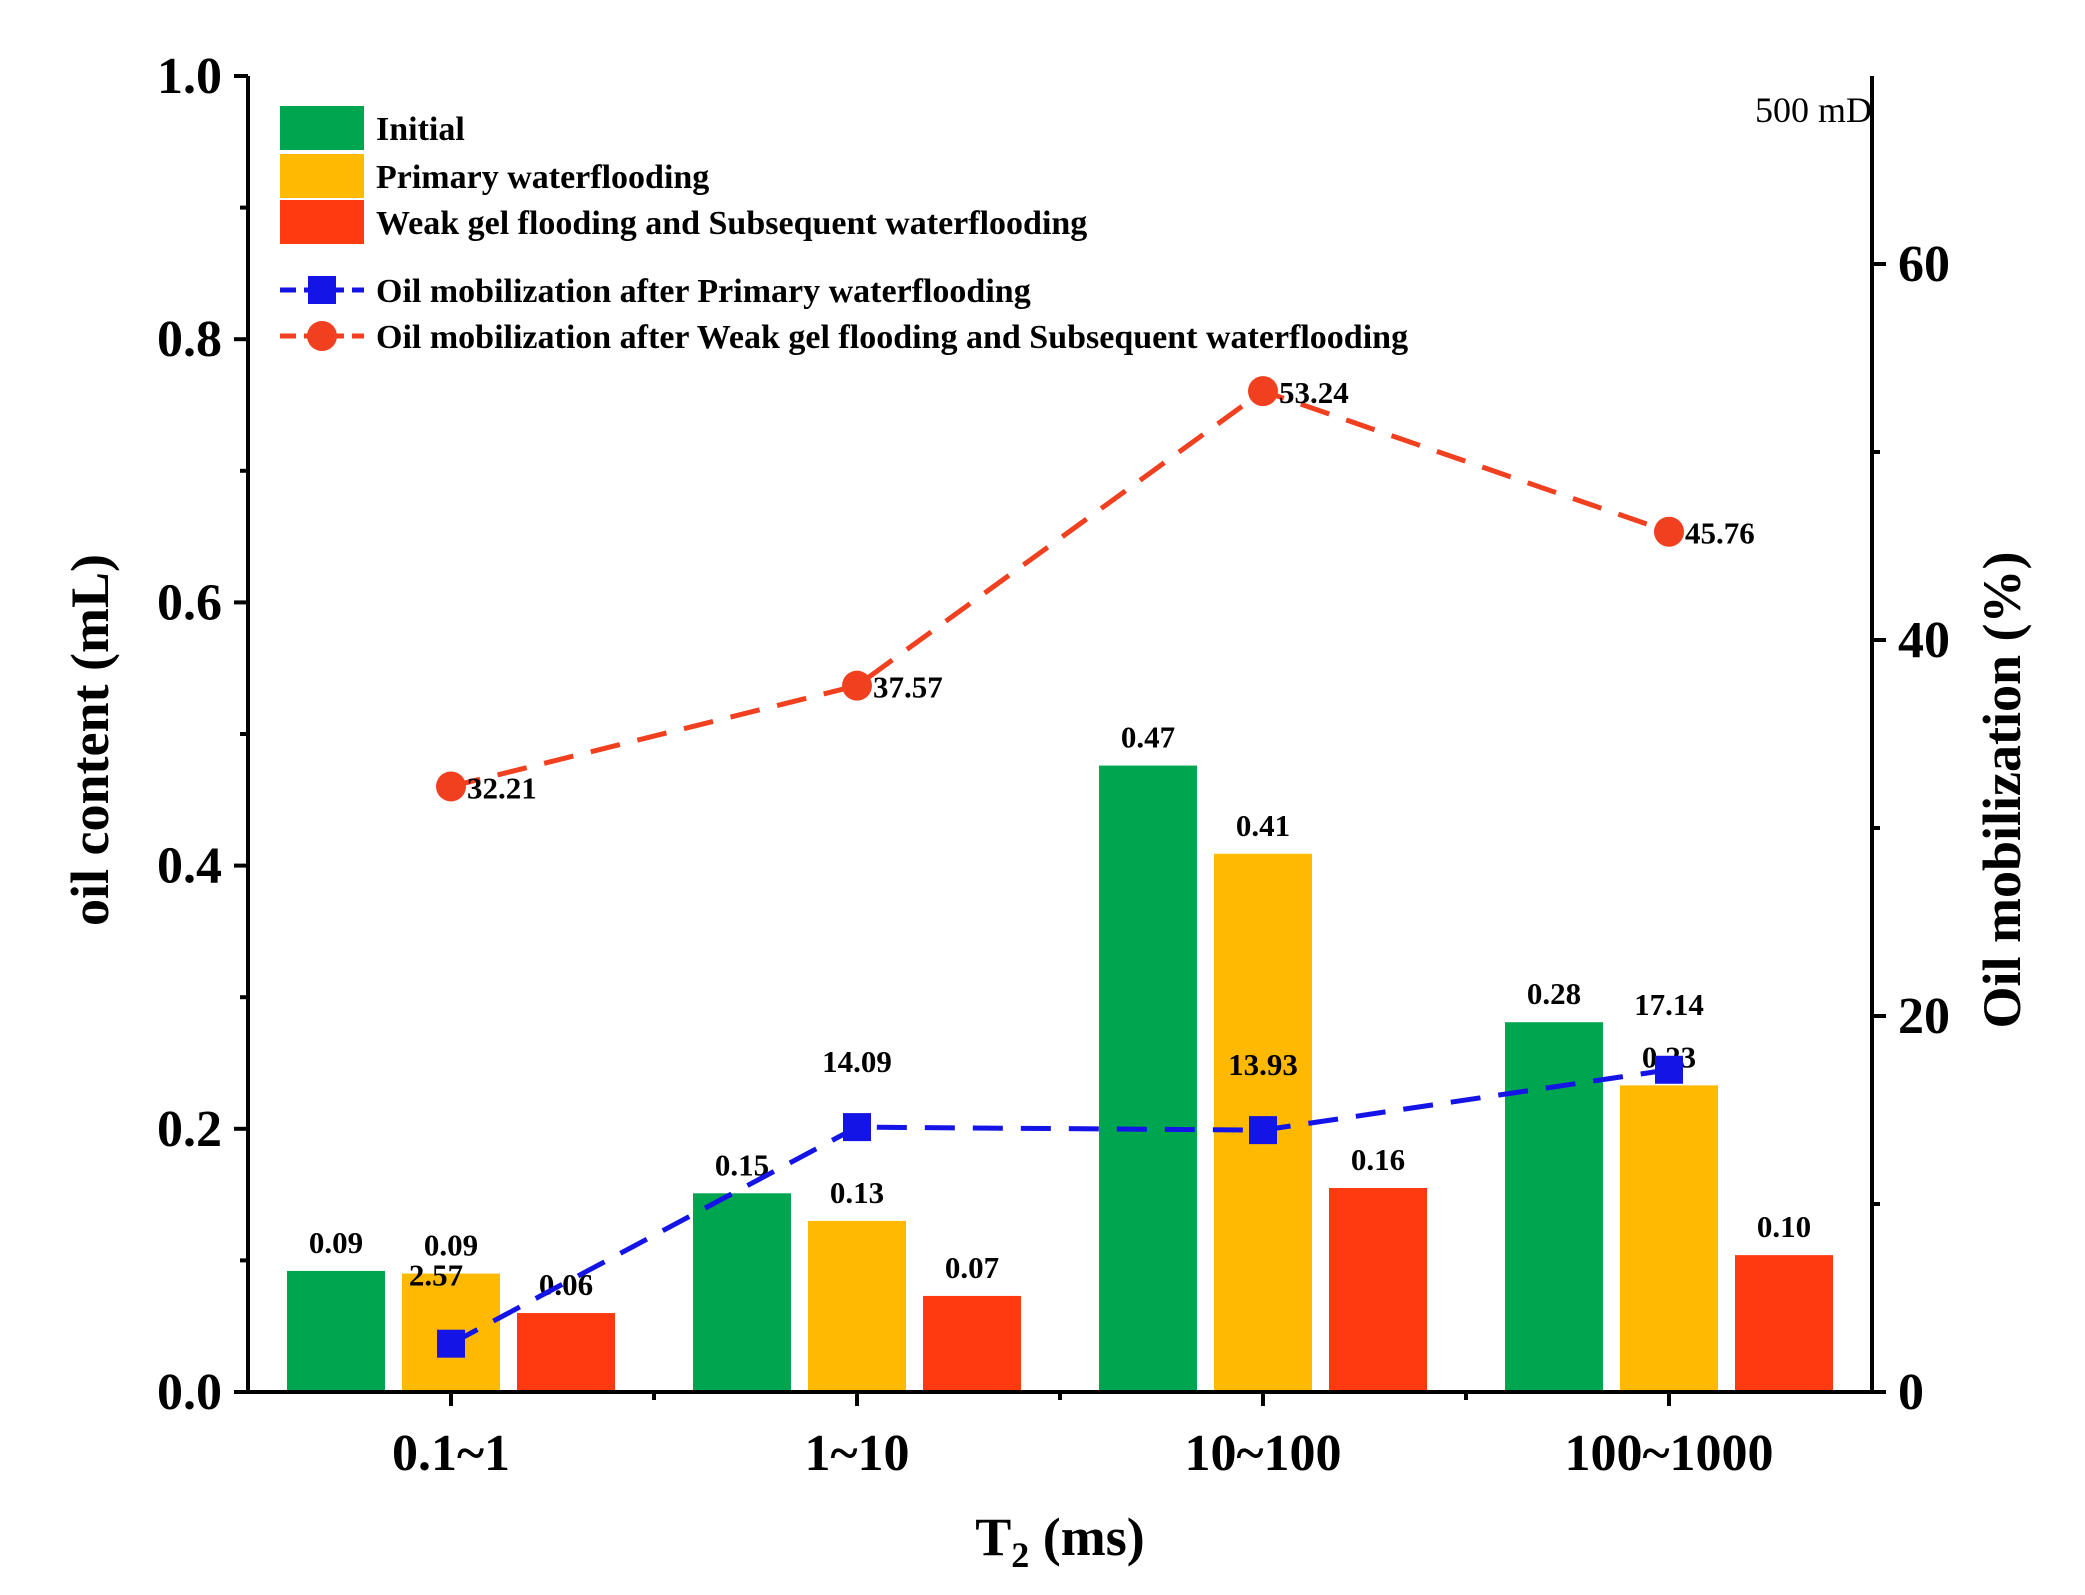  Describe the element at coordinates (189, 339) in the screenshot. I see `y-tick-label-5: 0.8` at that location.